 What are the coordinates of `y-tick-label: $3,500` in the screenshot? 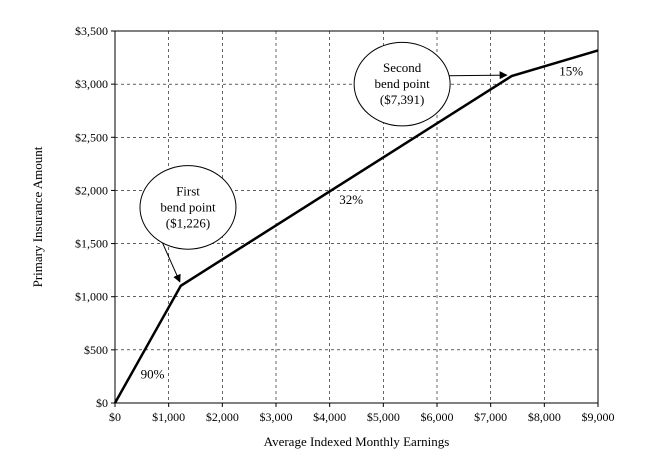 It's located at (91, 31).